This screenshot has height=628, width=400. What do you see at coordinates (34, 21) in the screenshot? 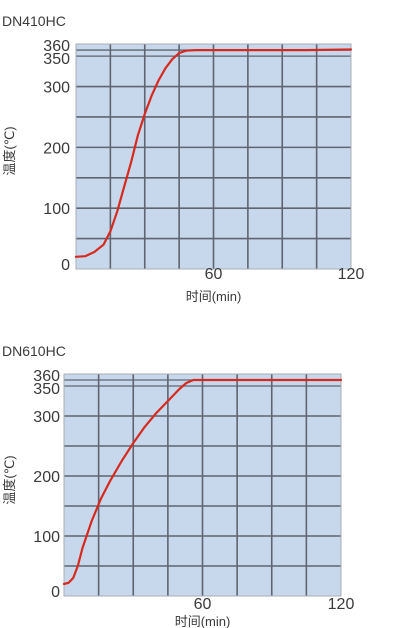
I see `chart-title: DN410HC` at bounding box center [34, 21].